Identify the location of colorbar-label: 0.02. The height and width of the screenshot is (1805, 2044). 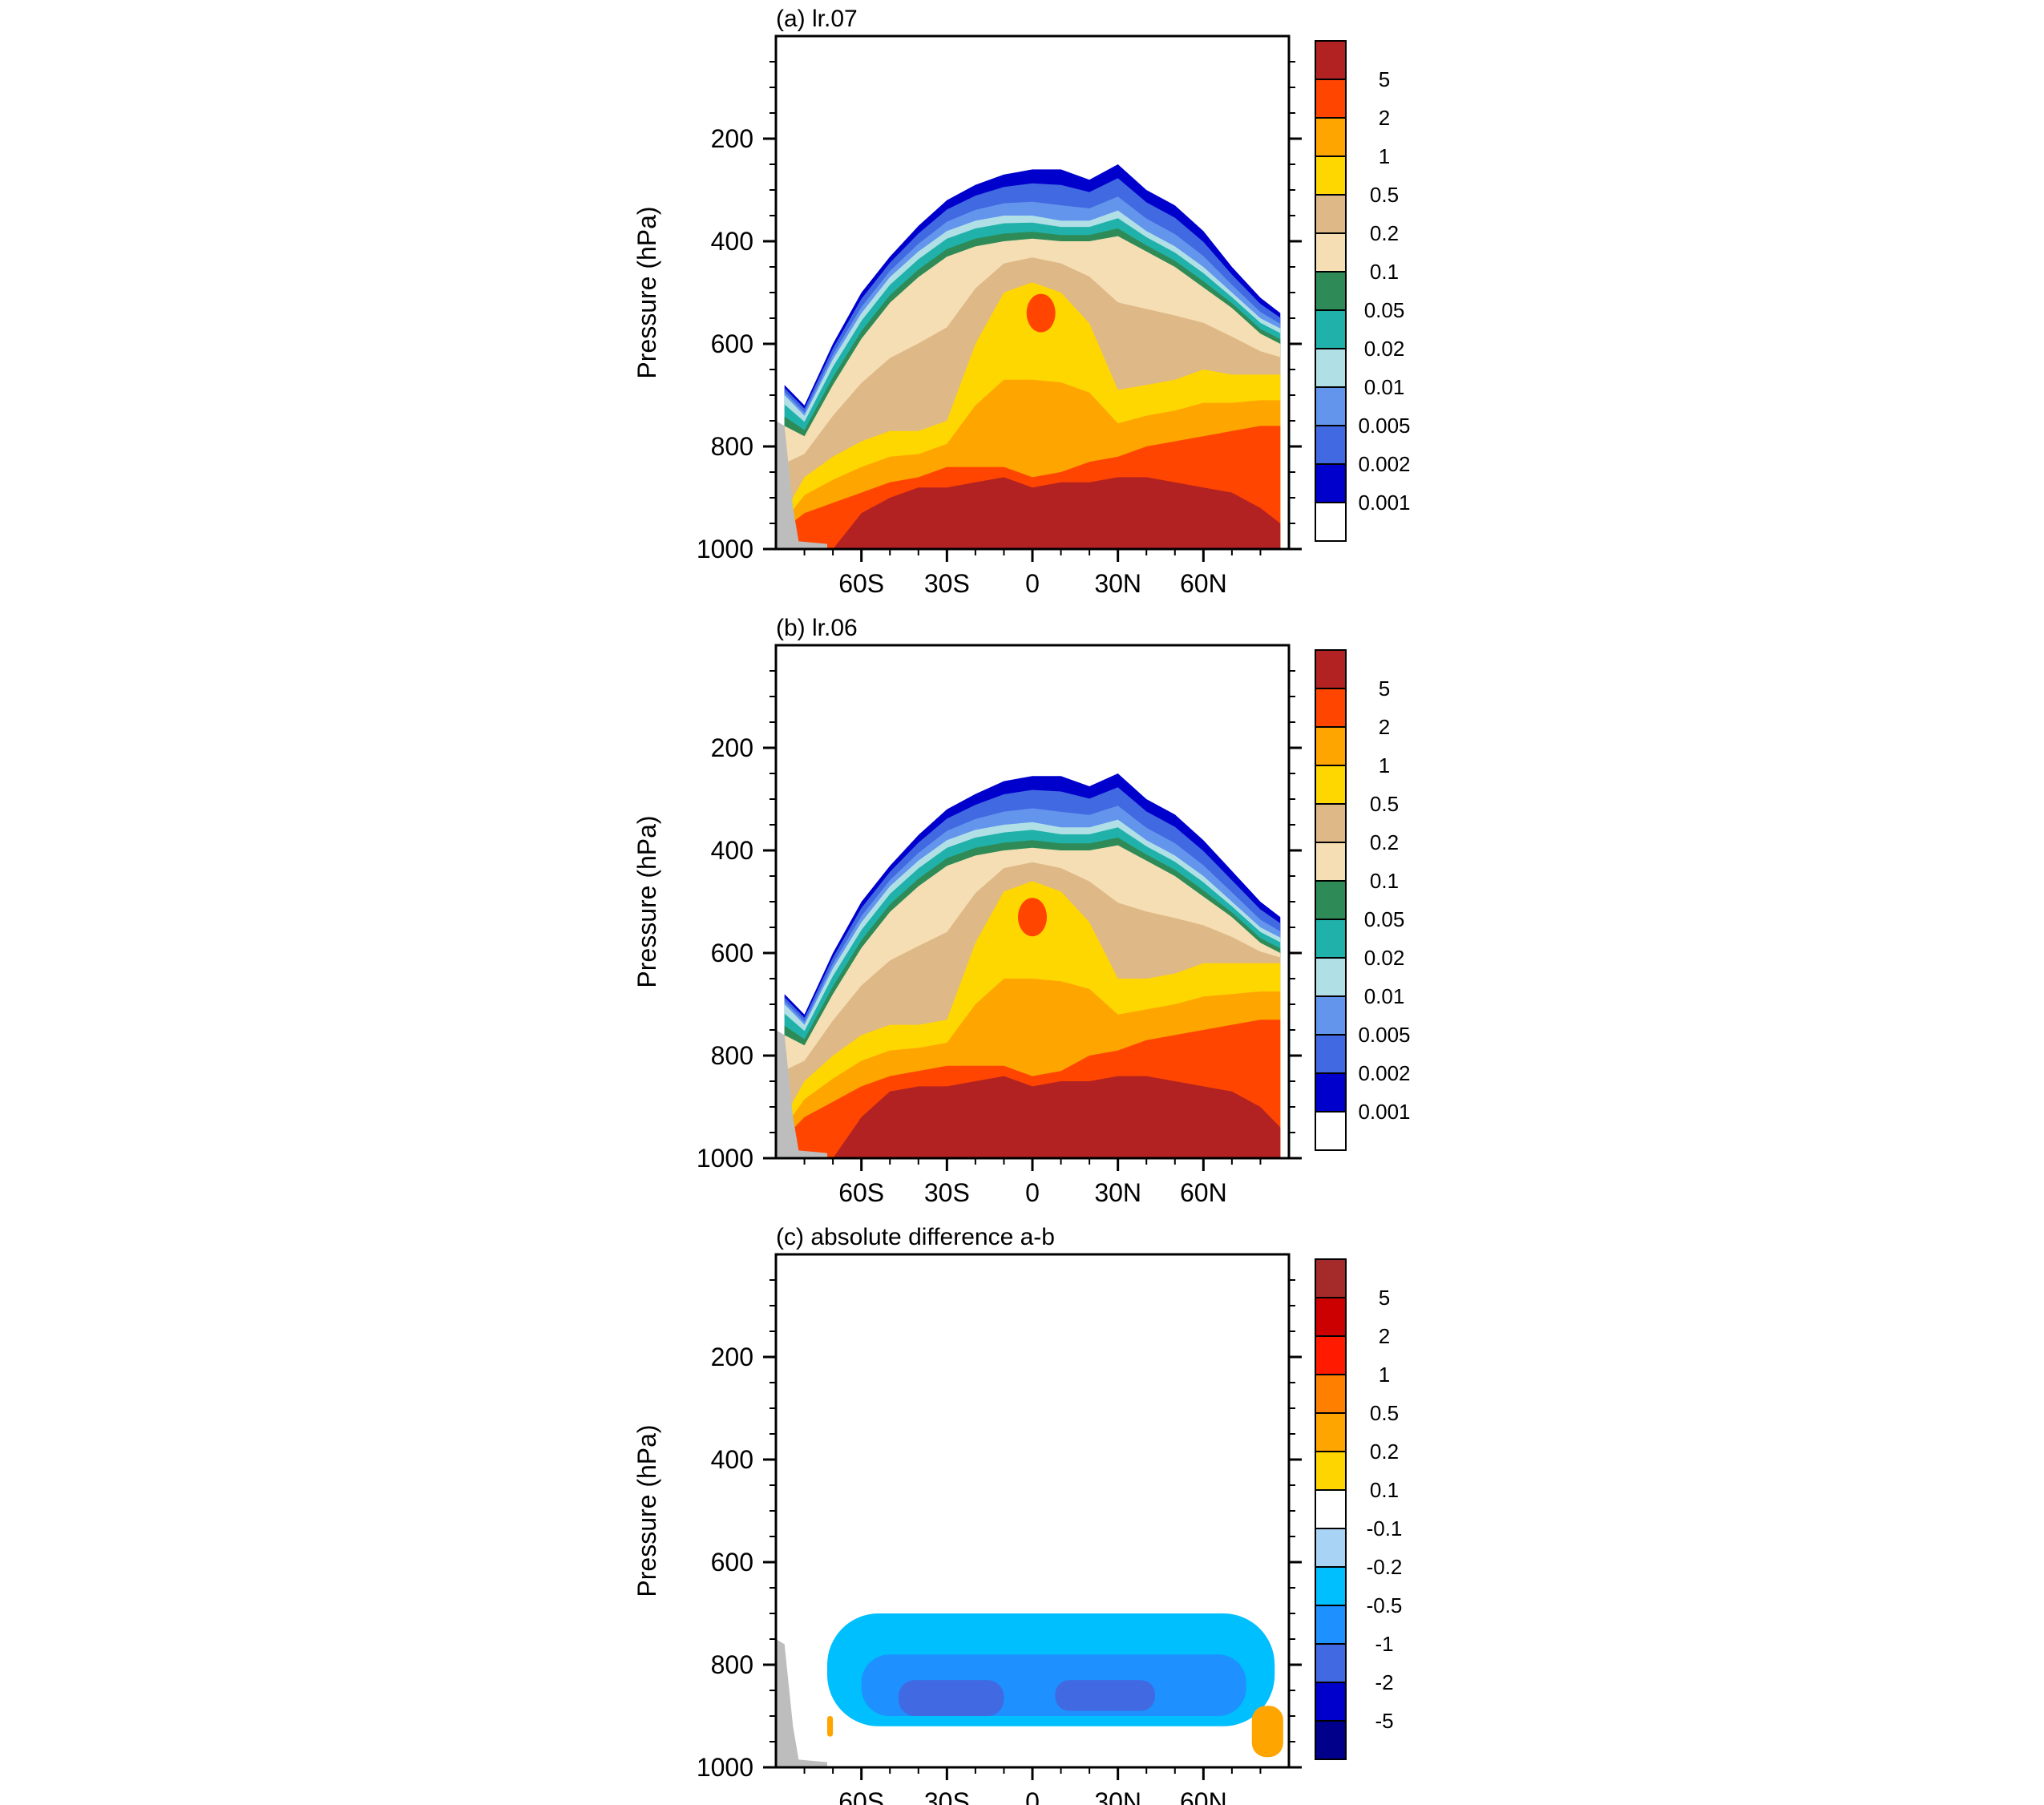
(1384, 349).